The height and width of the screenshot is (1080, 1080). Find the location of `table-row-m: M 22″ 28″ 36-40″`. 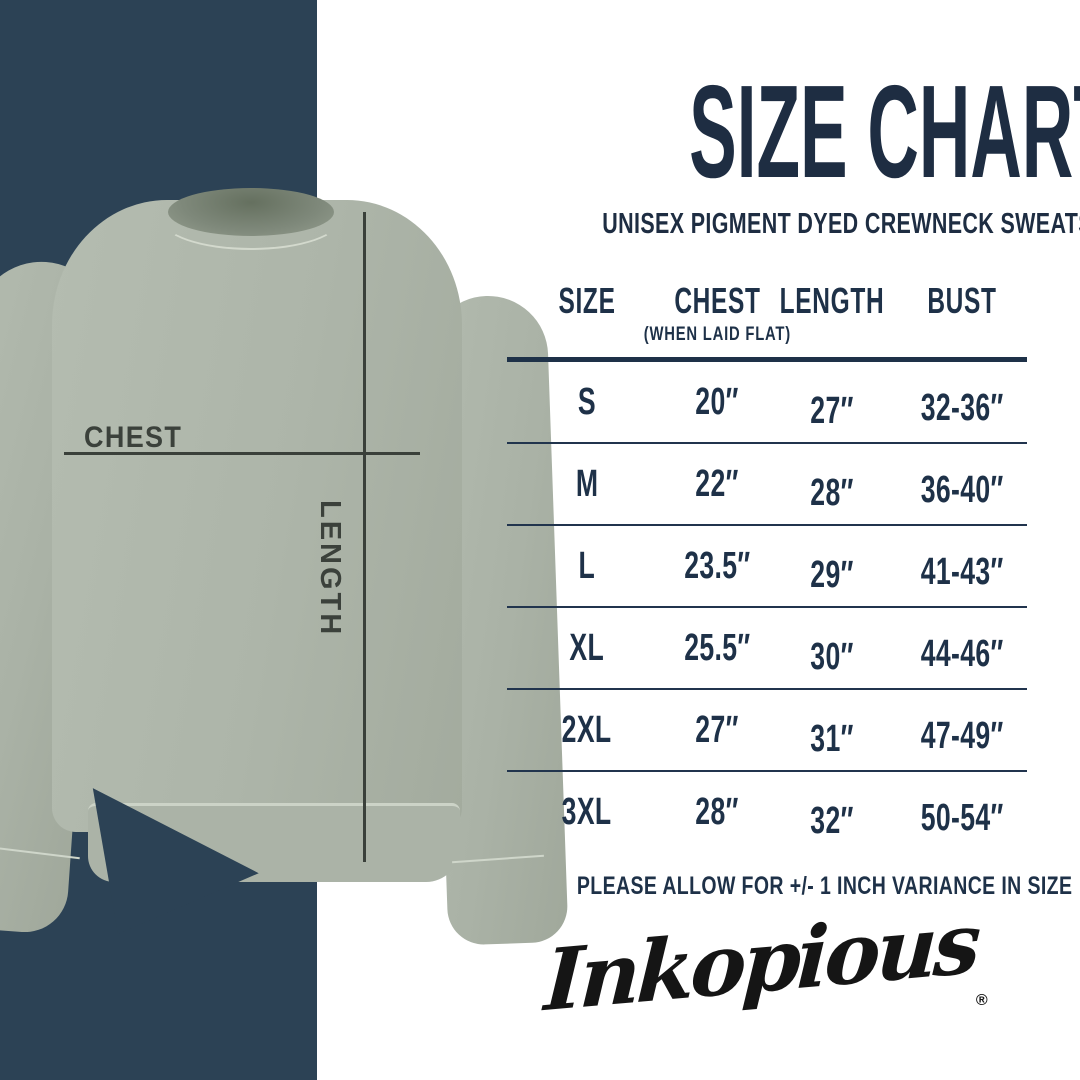

table-row-m: M 22″ 28″ 36-40″ is located at coordinates (767, 485).